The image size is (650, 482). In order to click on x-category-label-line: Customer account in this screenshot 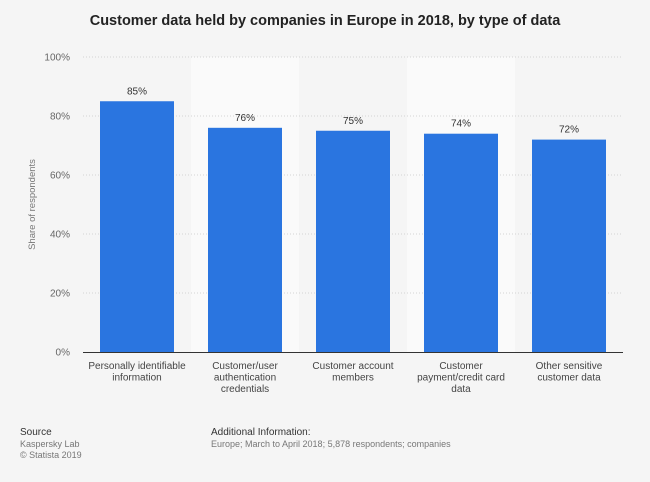, I will do `click(352, 366)`.